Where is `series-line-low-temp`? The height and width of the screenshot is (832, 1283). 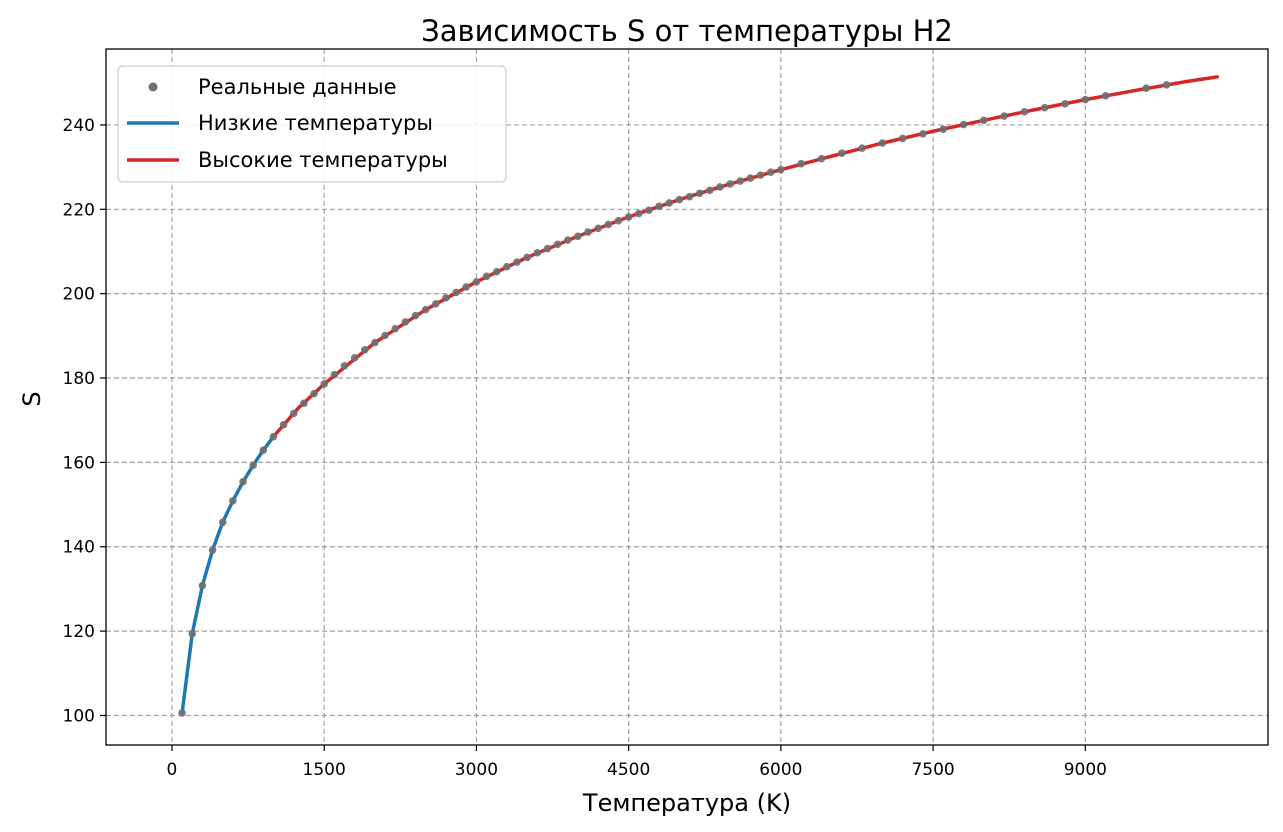
series-line-low-temp is located at coordinates (228, 574).